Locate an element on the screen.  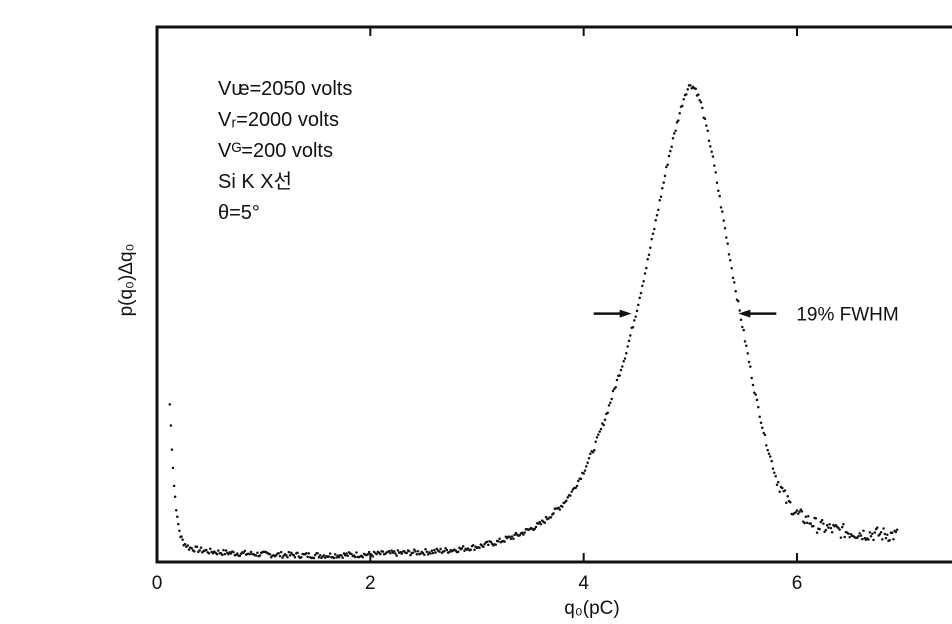
x-tick-label-0: 0 is located at coordinates (157, 583).